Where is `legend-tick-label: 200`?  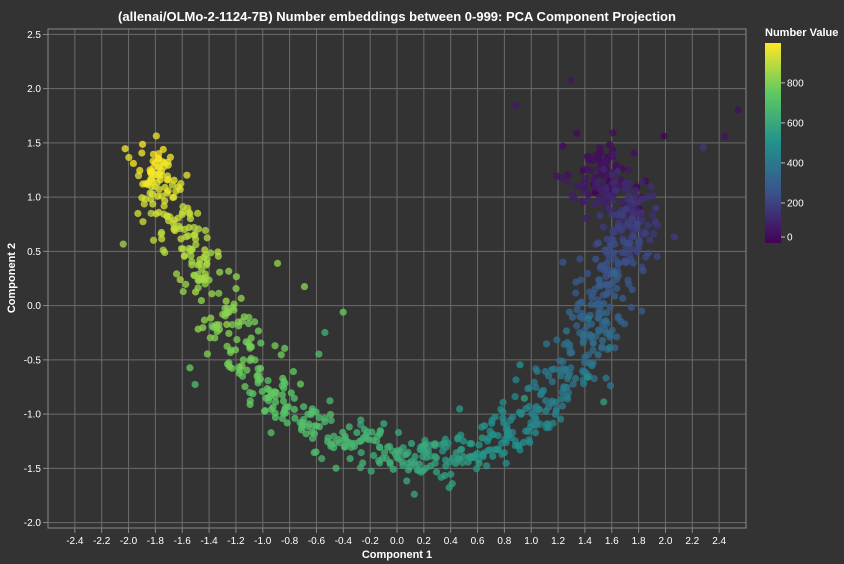 legend-tick-label: 200 is located at coordinates (795, 203).